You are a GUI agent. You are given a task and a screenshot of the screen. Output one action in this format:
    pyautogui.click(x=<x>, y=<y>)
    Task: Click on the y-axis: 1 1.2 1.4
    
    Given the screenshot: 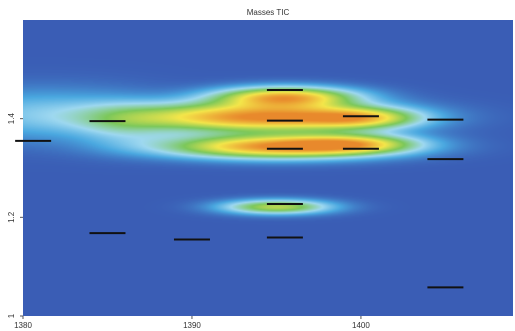 What is the action you would take?
    pyautogui.click(x=15, y=215)
    